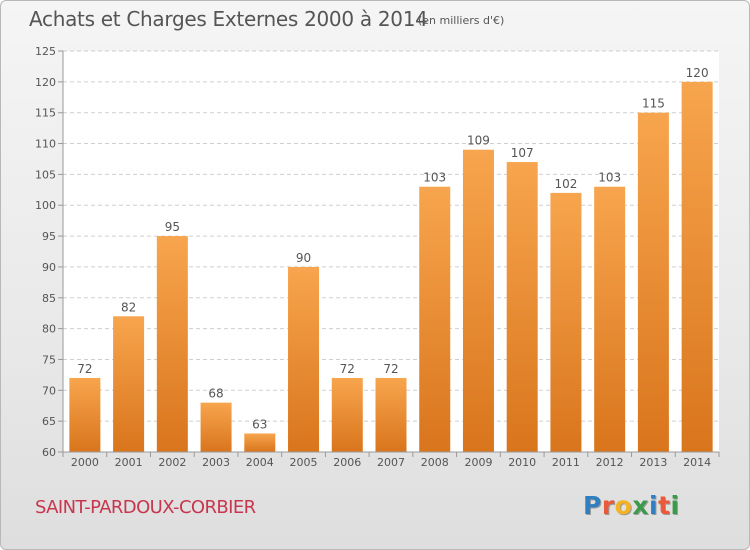 This screenshot has width=750, height=550. Describe the element at coordinates (435, 319) in the screenshot. I see `bar-2008` at that location.